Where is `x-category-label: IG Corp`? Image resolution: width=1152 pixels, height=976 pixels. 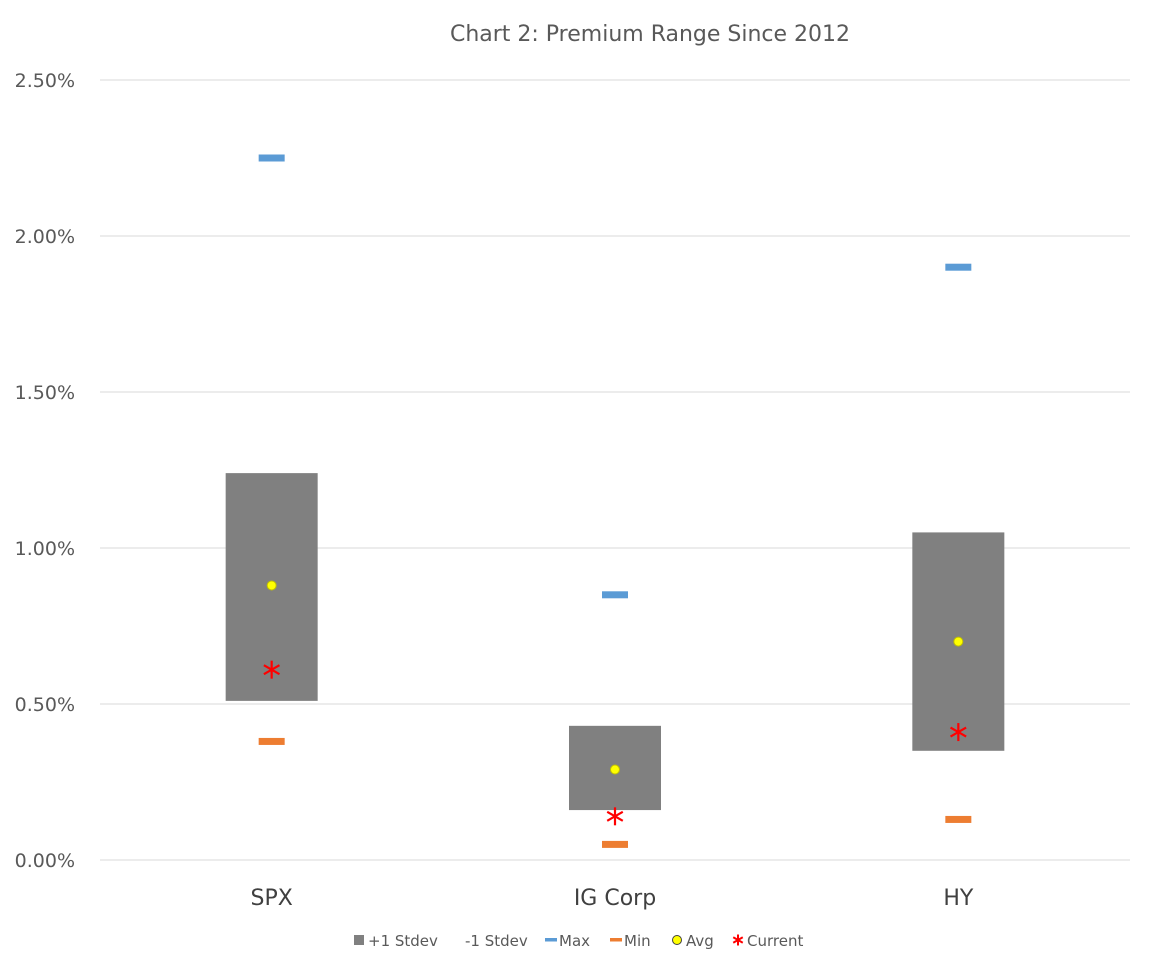
x-category-label: IG Corp is located at coordinates (615, 898).